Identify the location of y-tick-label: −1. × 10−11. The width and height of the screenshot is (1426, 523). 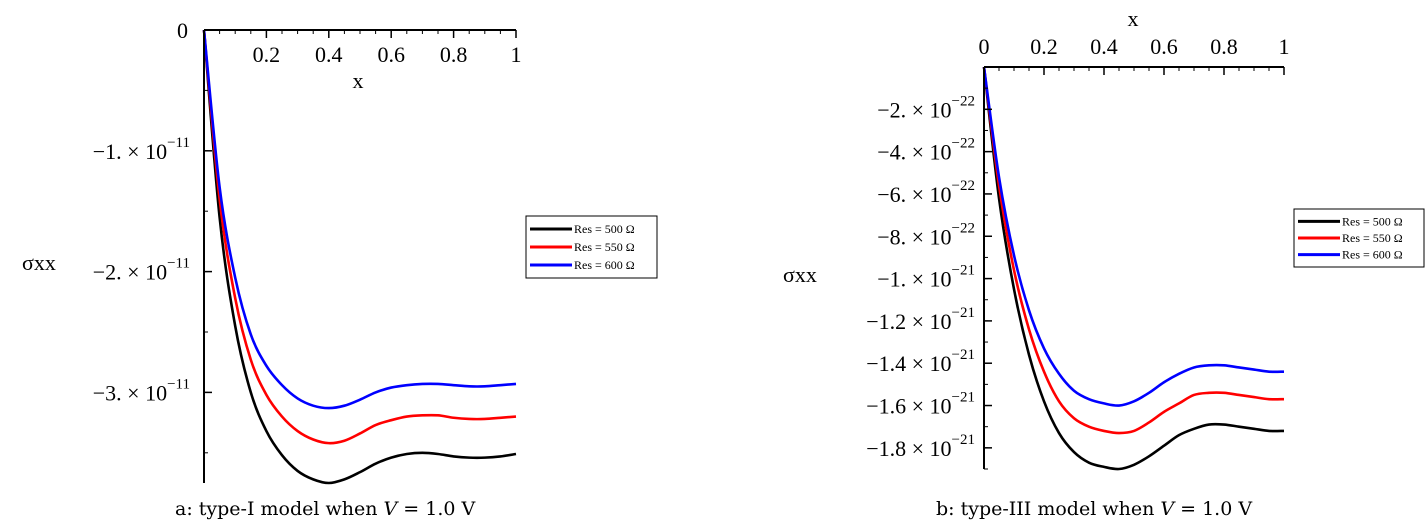
(141, 149).